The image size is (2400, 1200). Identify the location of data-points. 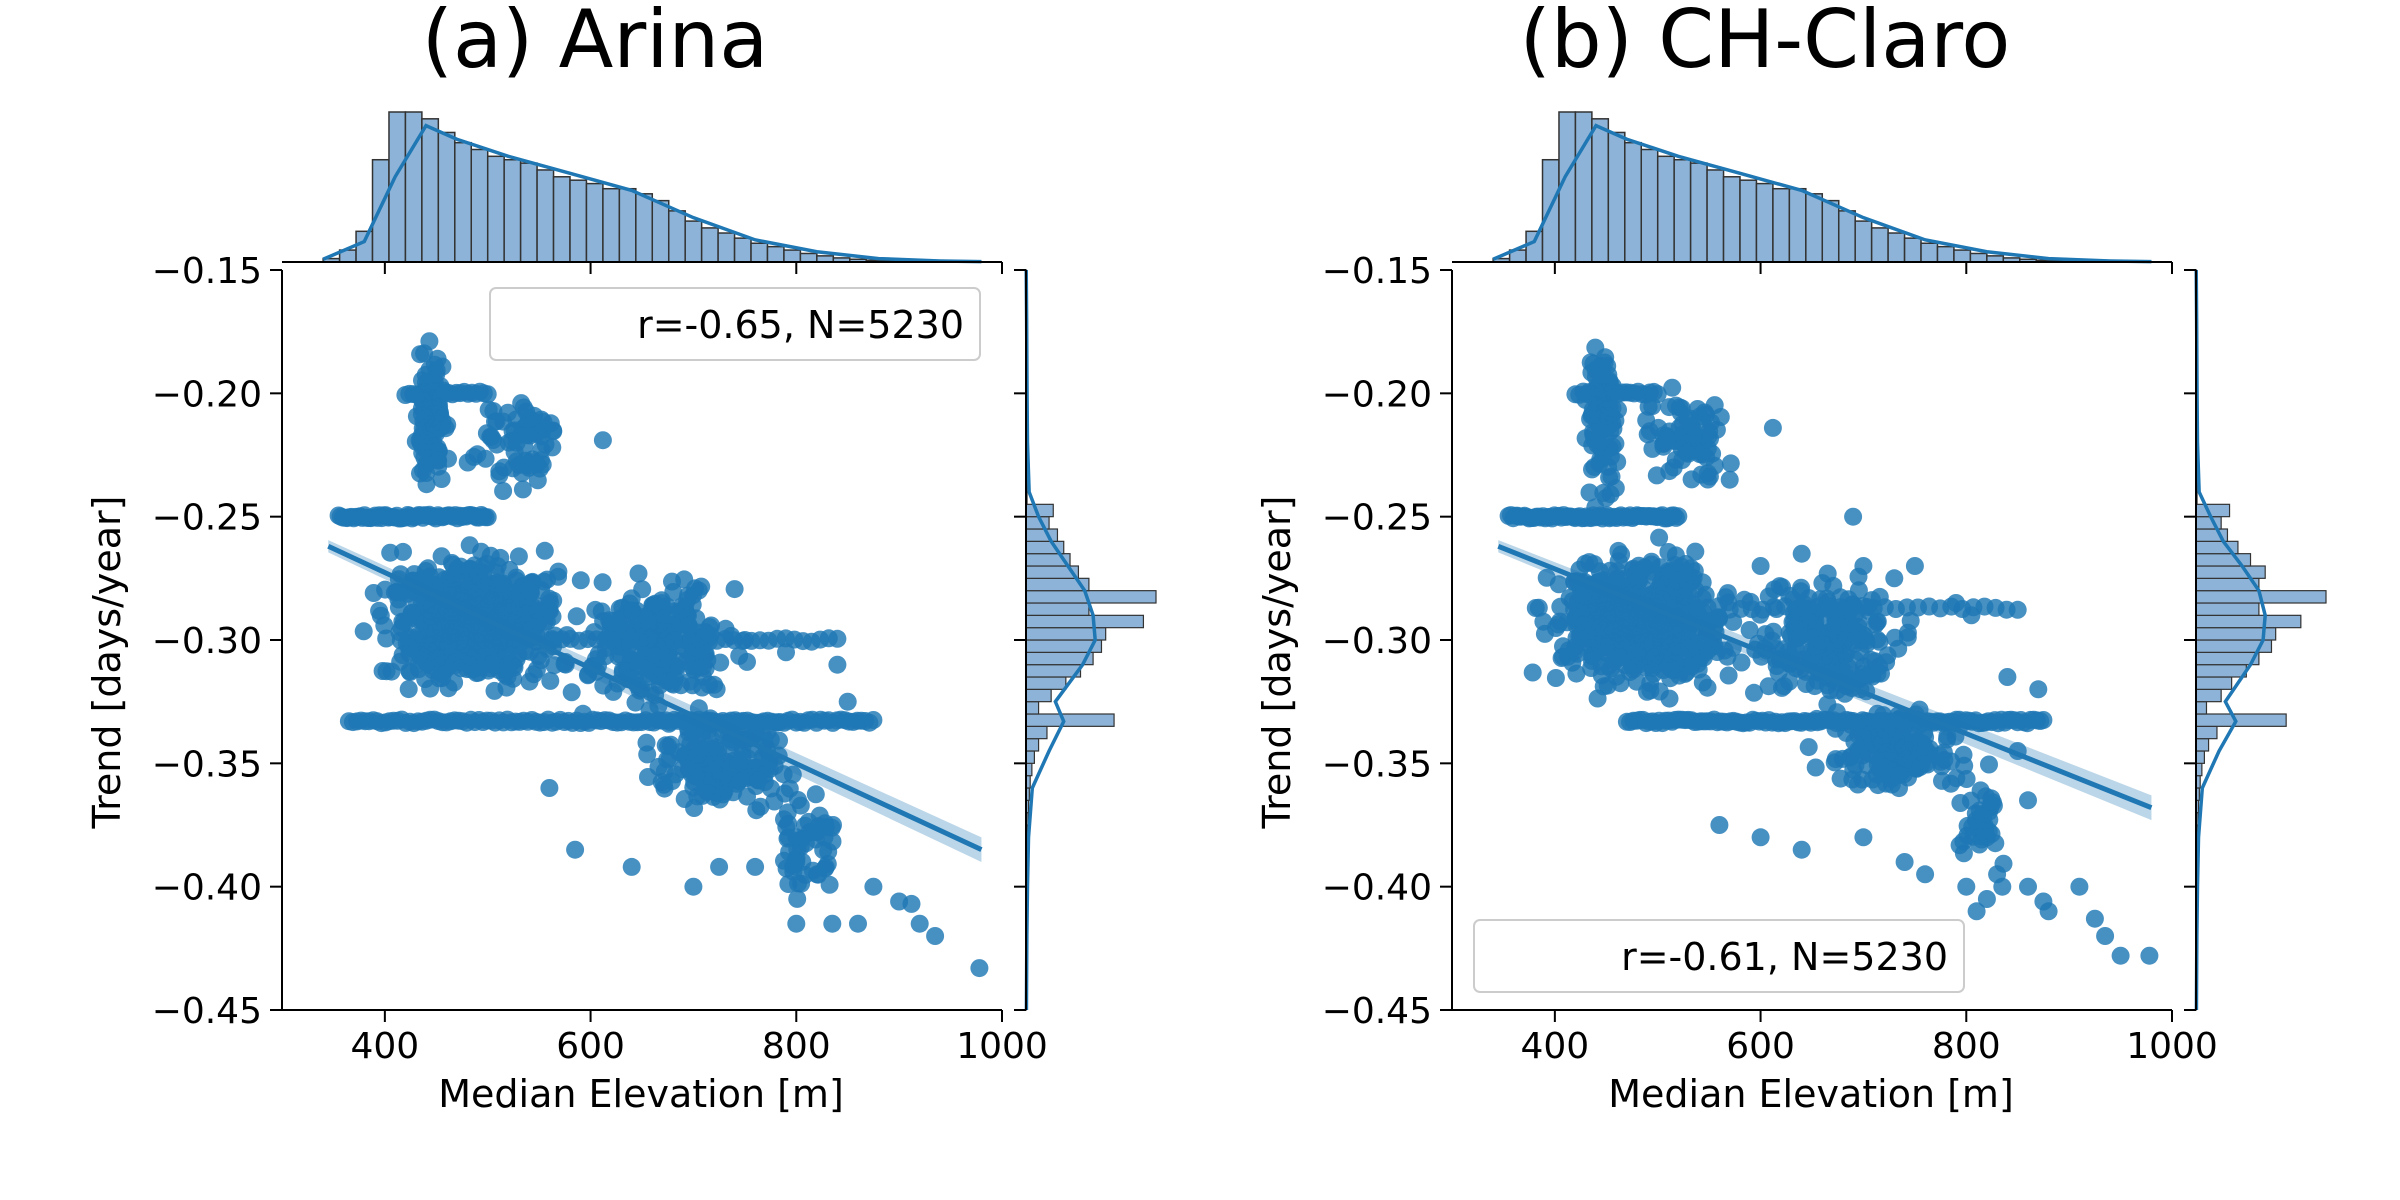
(1828, 651).